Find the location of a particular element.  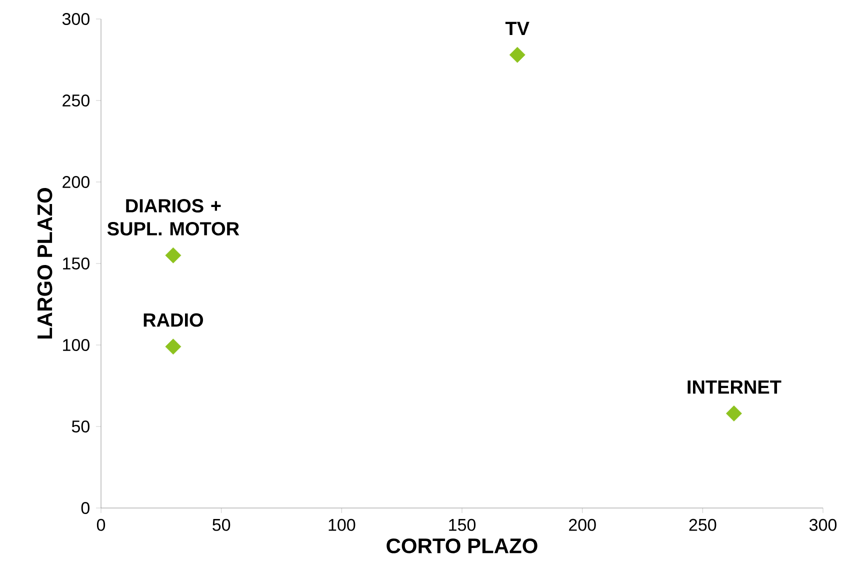

x-tick-label: 200 is located at coordinates (582, 524).